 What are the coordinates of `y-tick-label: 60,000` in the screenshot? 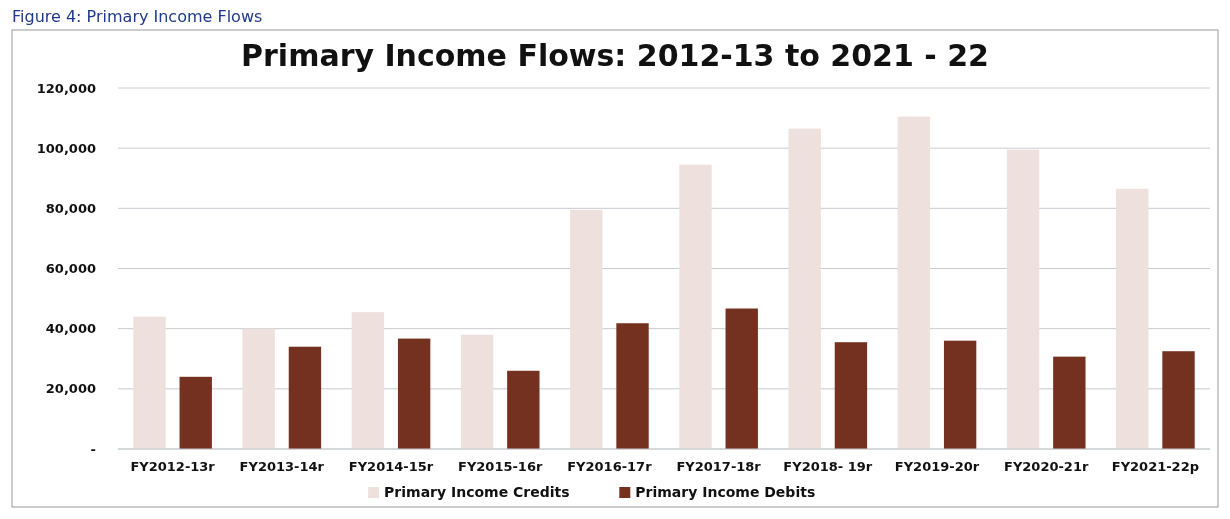 It's located at (70, 269).